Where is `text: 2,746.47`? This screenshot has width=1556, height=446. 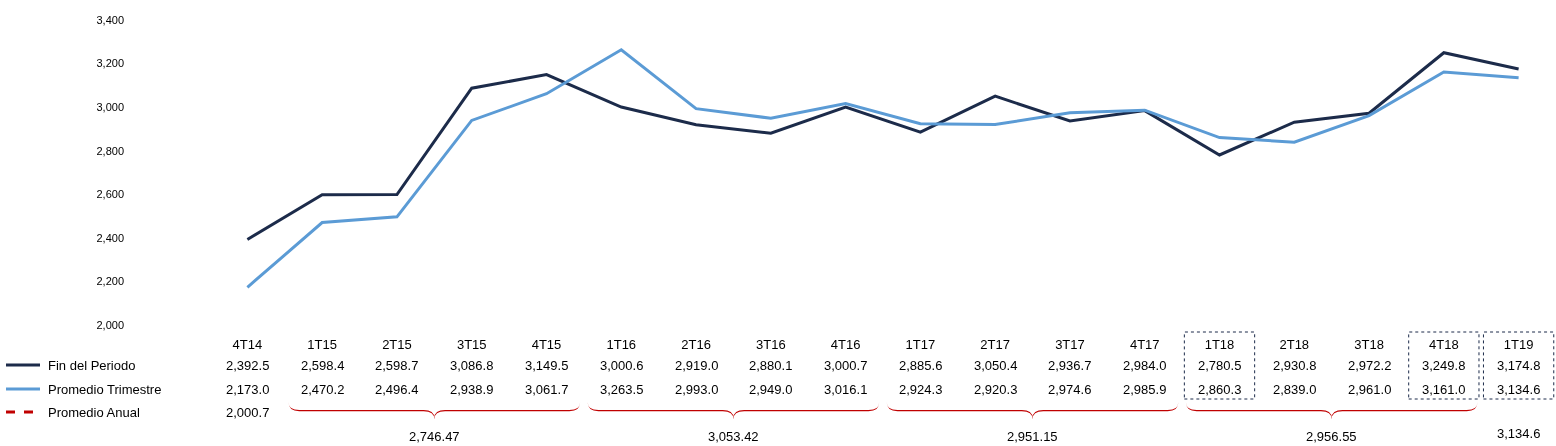 text: 2,746.47 is located at coordinates (434, 436).